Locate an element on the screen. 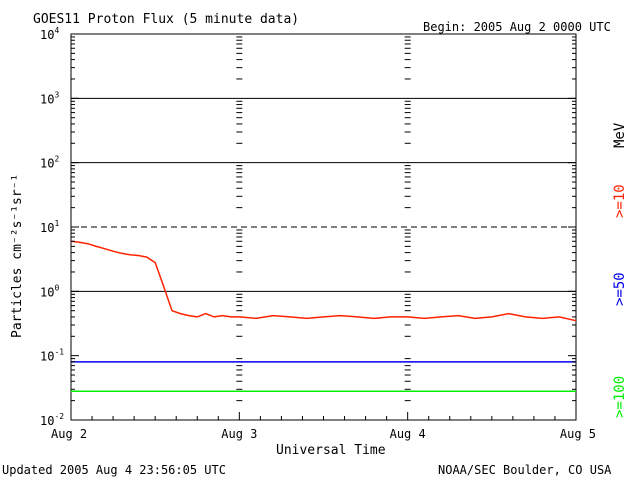 This screenshot has width=640, height=480. y-tick-label: 10⁻¹ is located at coordinates (52, 356).